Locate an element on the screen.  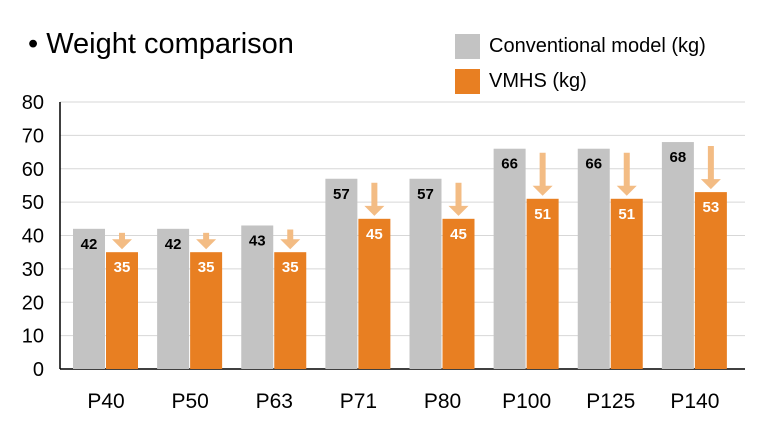
y-tick-label: 70 is located at coordinates (33, 136).